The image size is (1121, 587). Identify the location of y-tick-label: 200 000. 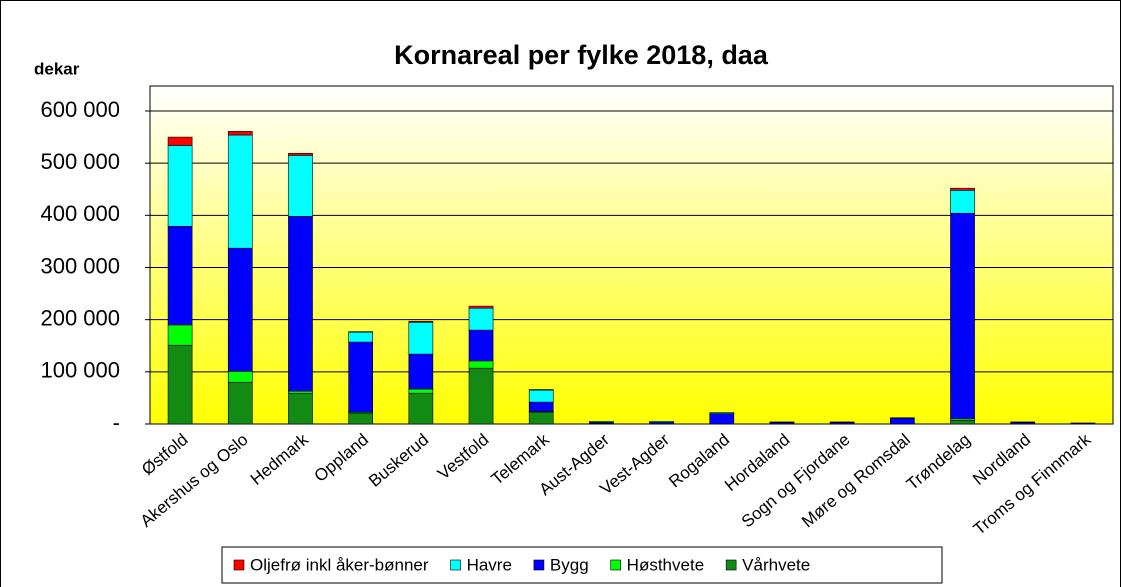
(80, 317).